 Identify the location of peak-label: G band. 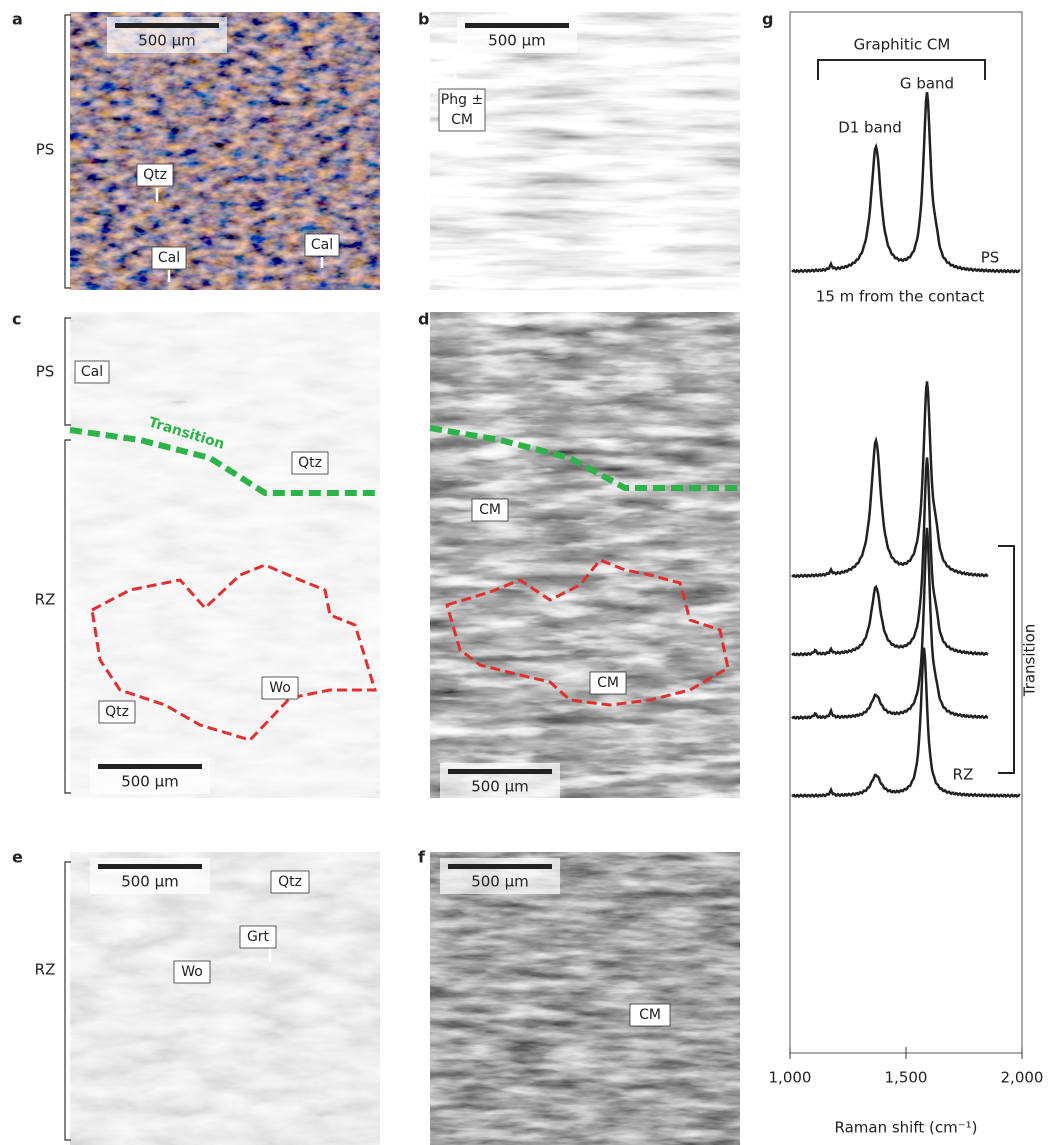
(927, 84).